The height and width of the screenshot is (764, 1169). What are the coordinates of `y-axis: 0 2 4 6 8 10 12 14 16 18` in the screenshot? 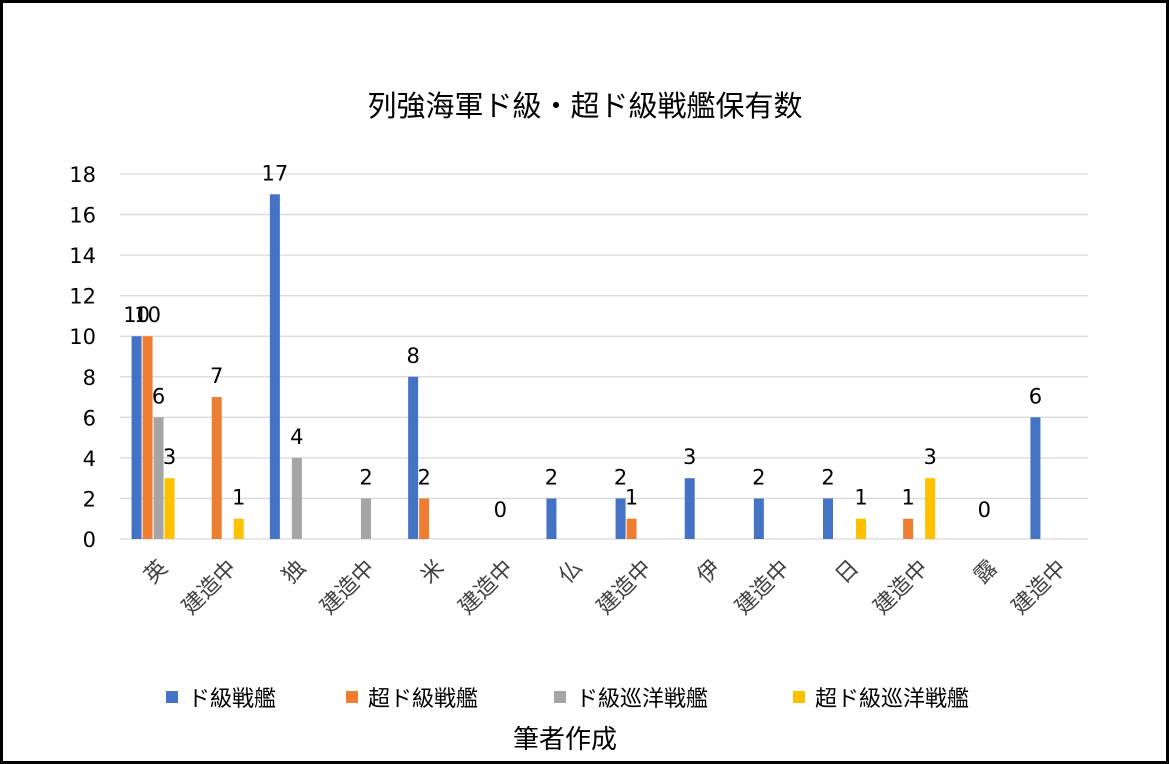 It's located at (82, 357).